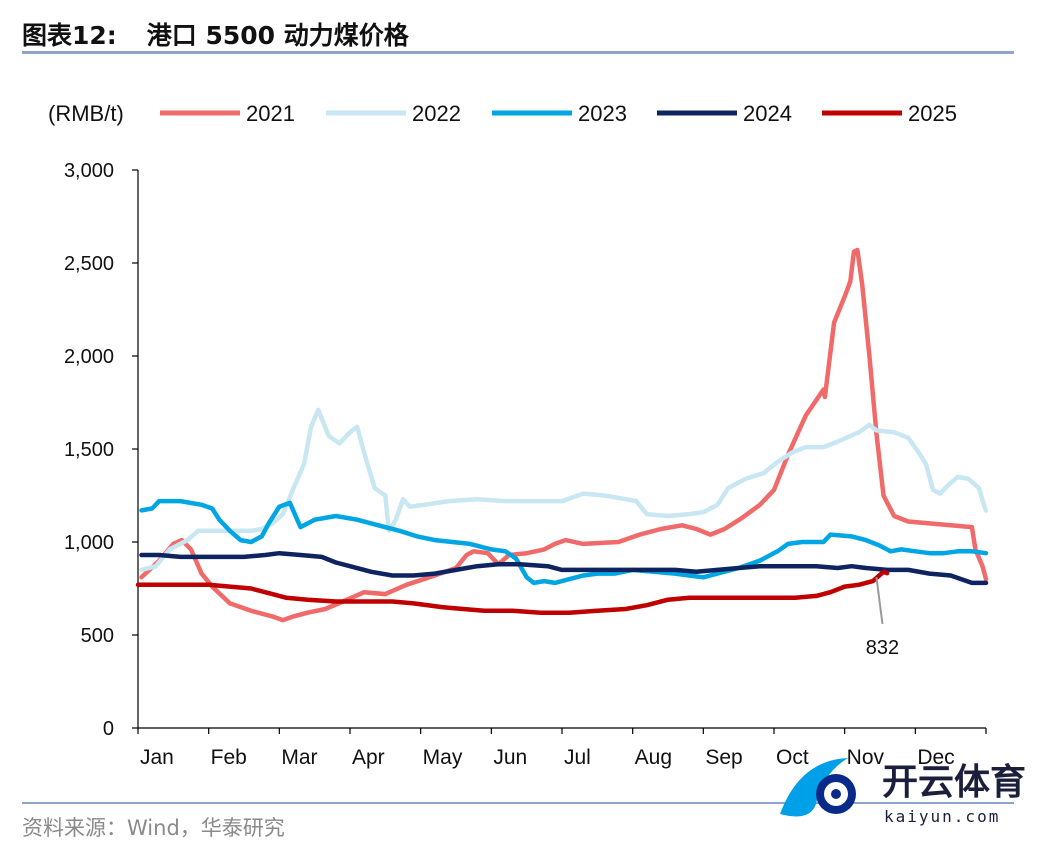 Image resolution: width=1048 pixels, height=852 pixels. What do you see at coordinates (89, 450) in the screenshot?
I see `y-tick-label: 1,500` at bounding box center [89, 450].